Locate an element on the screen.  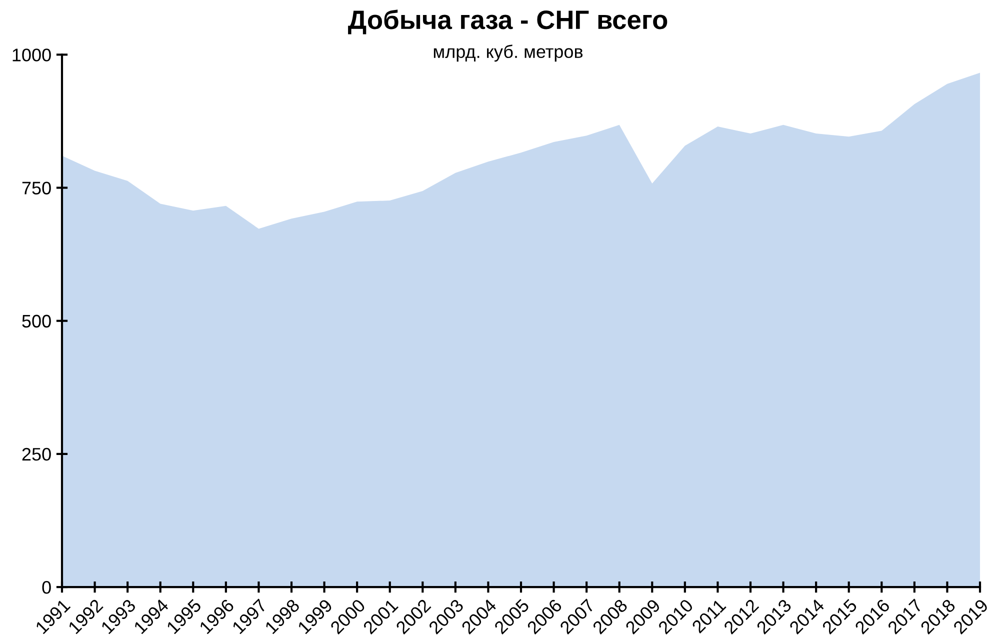
y-tick-label: 1000 is located at coordinates (31, 55).